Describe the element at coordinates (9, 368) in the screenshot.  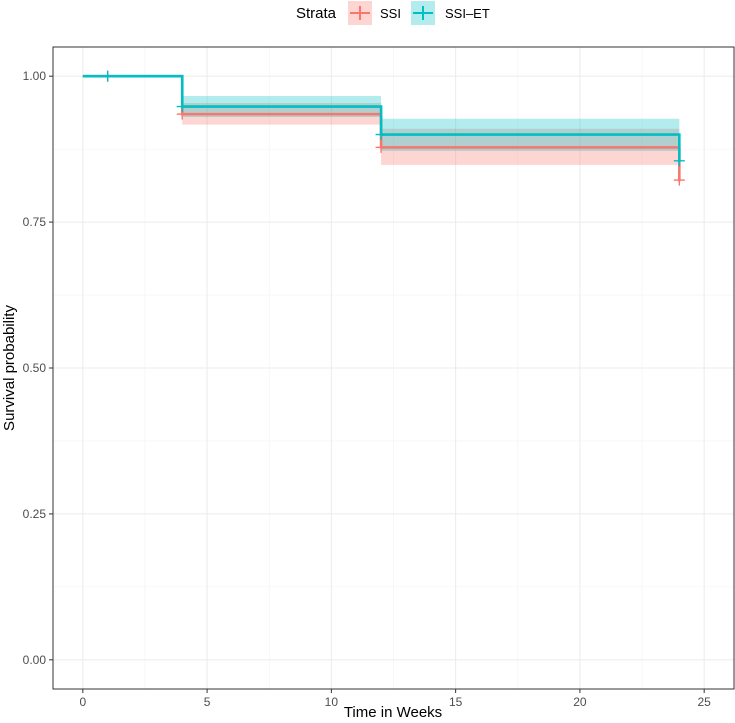
I see `y-axis-title: Survival probability` at that location.